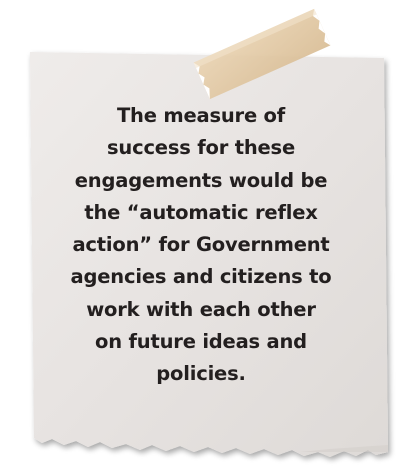 The image size is (400, 469). What do you see at coordinates (201, 212) in the screenshot?
I see `quote-line-4: the “automatic reflex` at bounding box center [201, 212].